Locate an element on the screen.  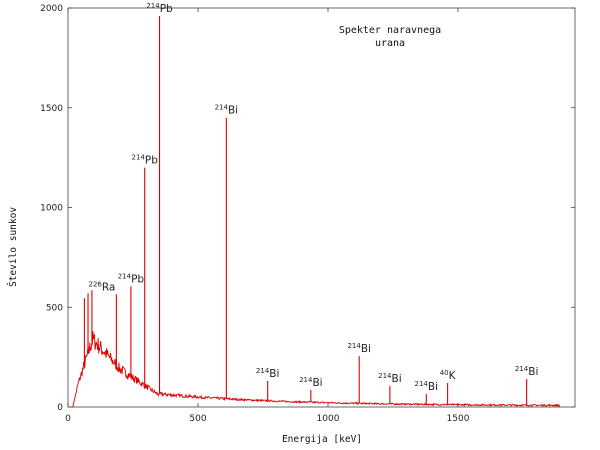
x-tick-label: 1500 is located at coordinates (458, 419).